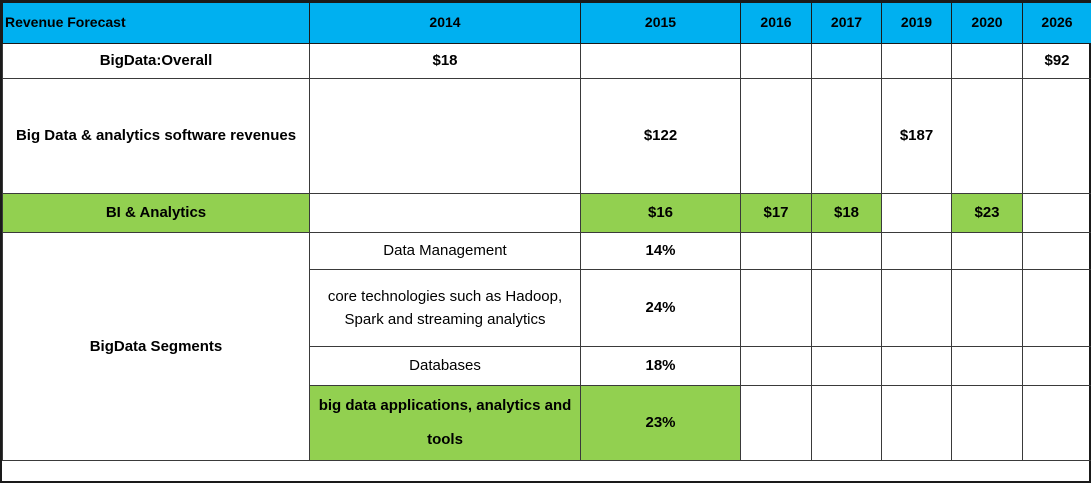  What do you see at coordinates (156, 136) in the screenshot?
I see `software-label-cell: Big Data & analytics software revenues` at bounding box center [156, 136].